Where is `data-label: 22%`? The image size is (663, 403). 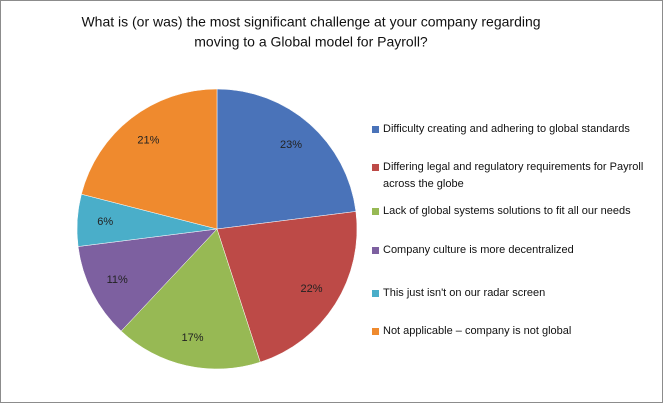
data-label: 22% is located at coordinates (312, 289).